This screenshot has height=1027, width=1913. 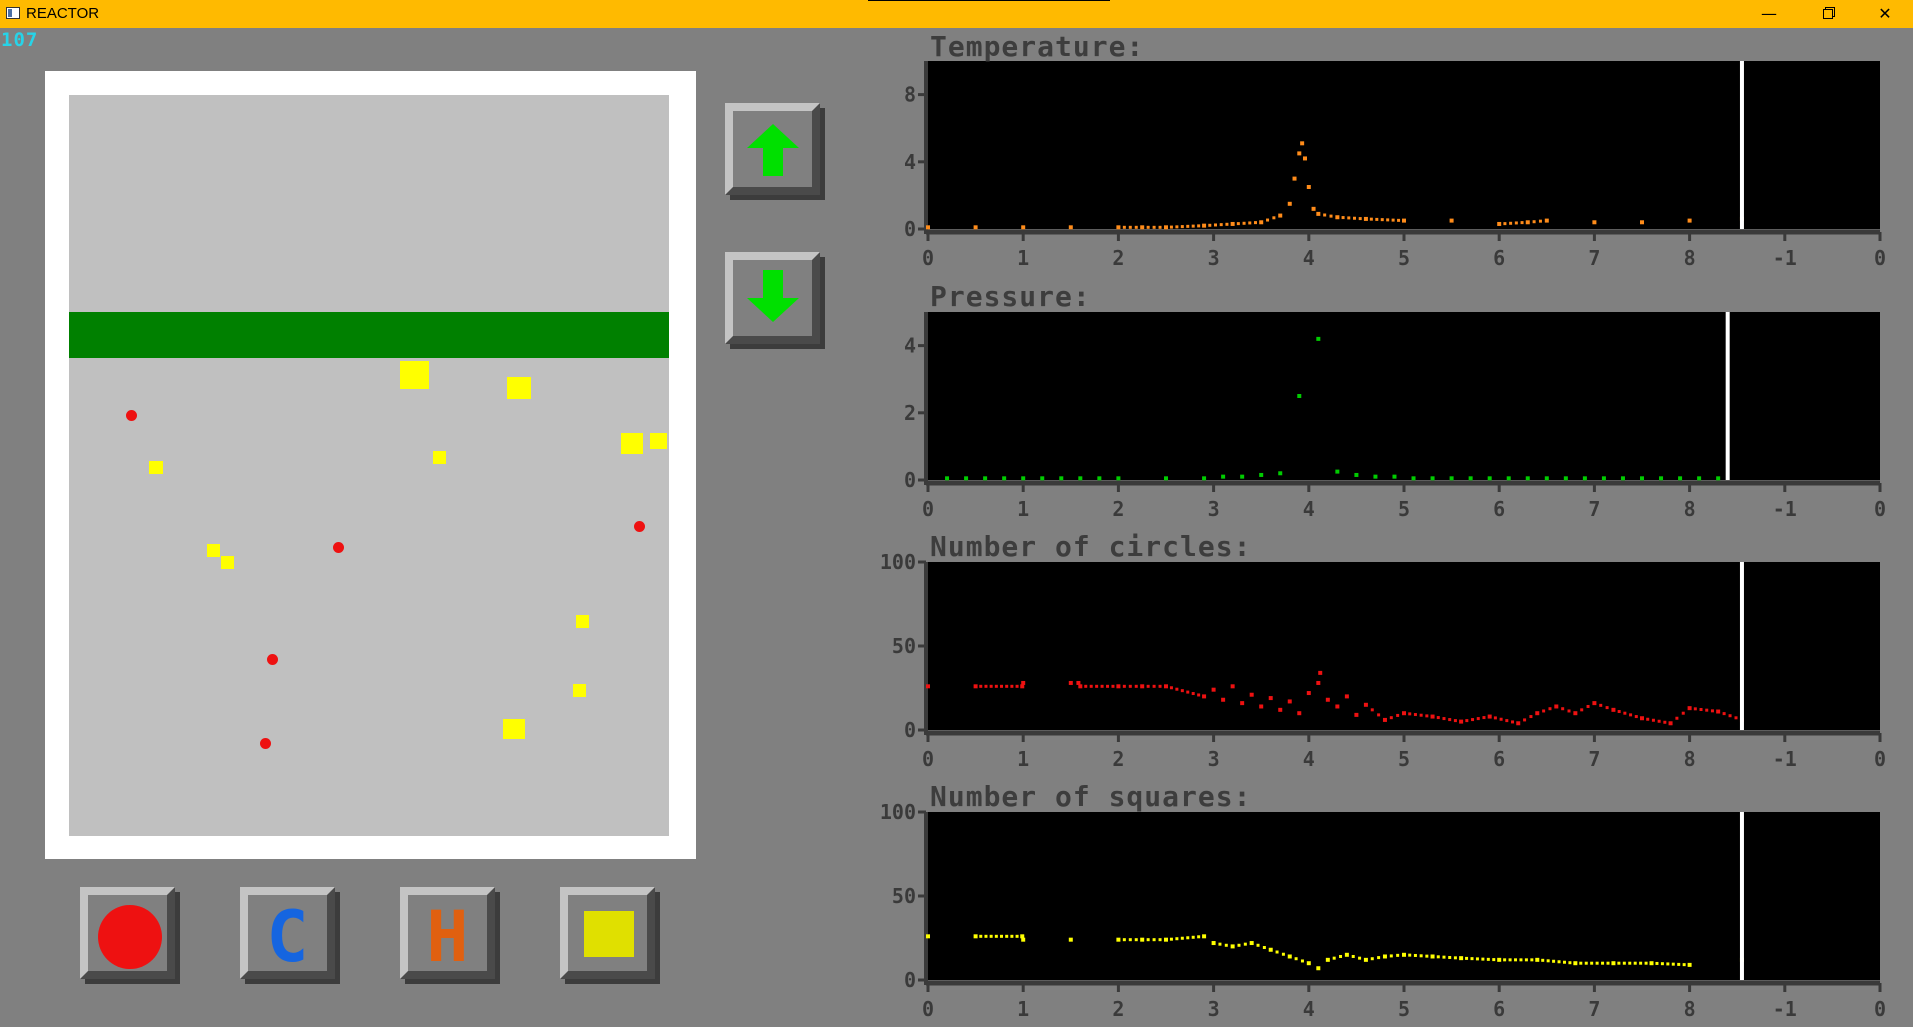 What do you see at coordinates (1309, 1009) in the screenshot?
I see `x-tick-label: 4` at bounding box center [1309, 1009].